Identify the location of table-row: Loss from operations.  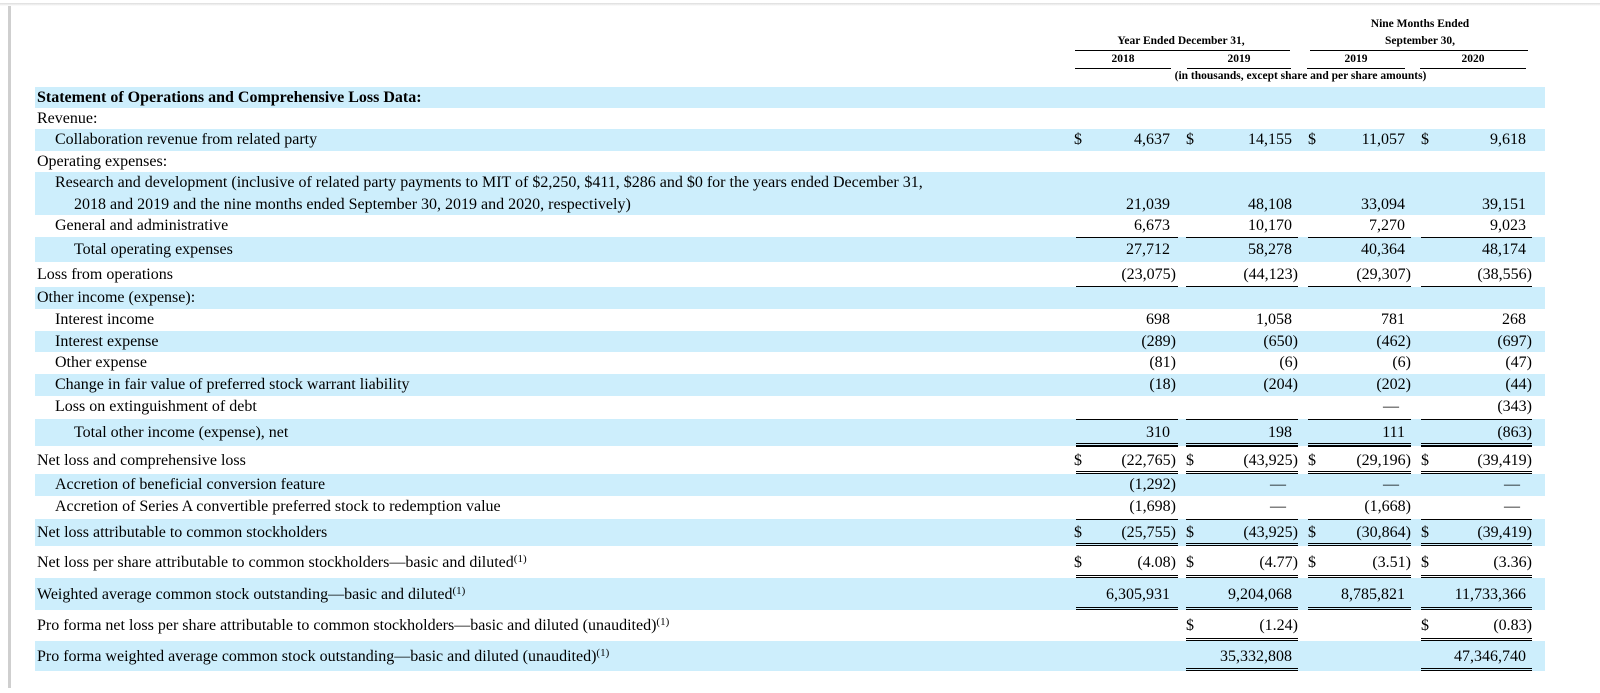
(790, 274).